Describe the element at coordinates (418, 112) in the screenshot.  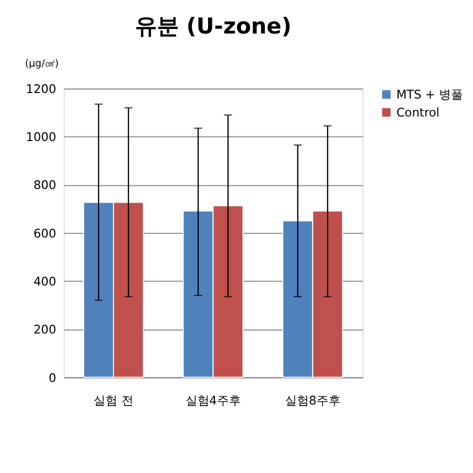
I see `legend-label: Control` at that location.